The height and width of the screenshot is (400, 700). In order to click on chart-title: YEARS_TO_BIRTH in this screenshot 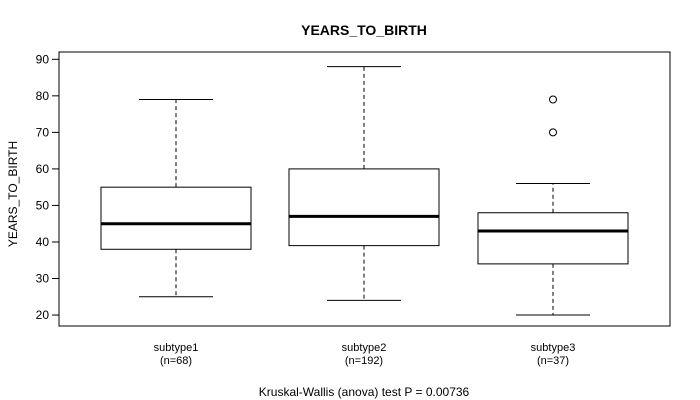, I will do `click(364, 30)`.